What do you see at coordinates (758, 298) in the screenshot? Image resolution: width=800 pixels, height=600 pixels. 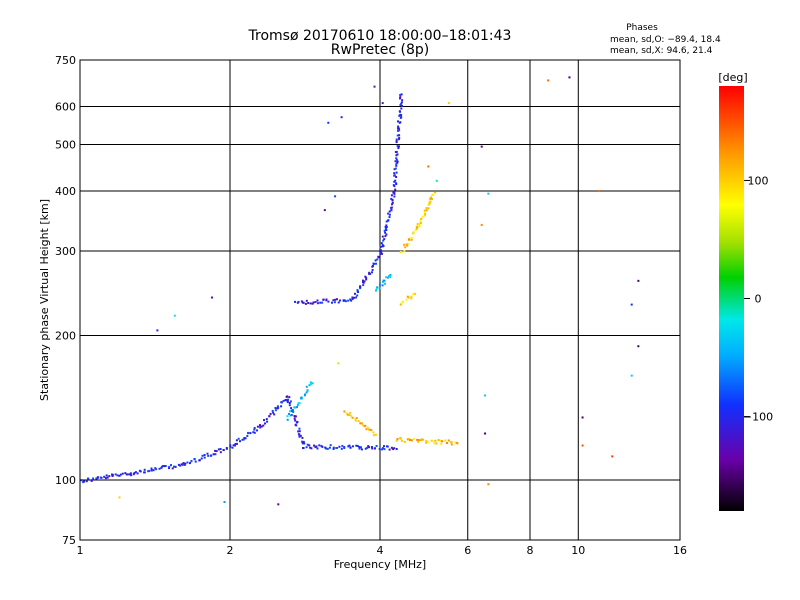 I see `colorbar-ticks: 100 0 −100` at bounding box center [758, 298].